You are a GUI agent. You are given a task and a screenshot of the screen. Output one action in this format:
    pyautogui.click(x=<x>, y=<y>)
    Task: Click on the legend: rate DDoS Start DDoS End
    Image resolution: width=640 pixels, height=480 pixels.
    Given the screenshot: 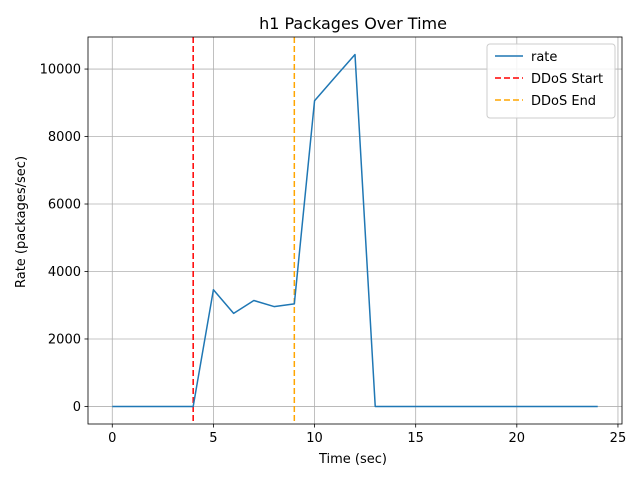 What is the action you would take?
    pyautogui.click(x=551, y=81)
    